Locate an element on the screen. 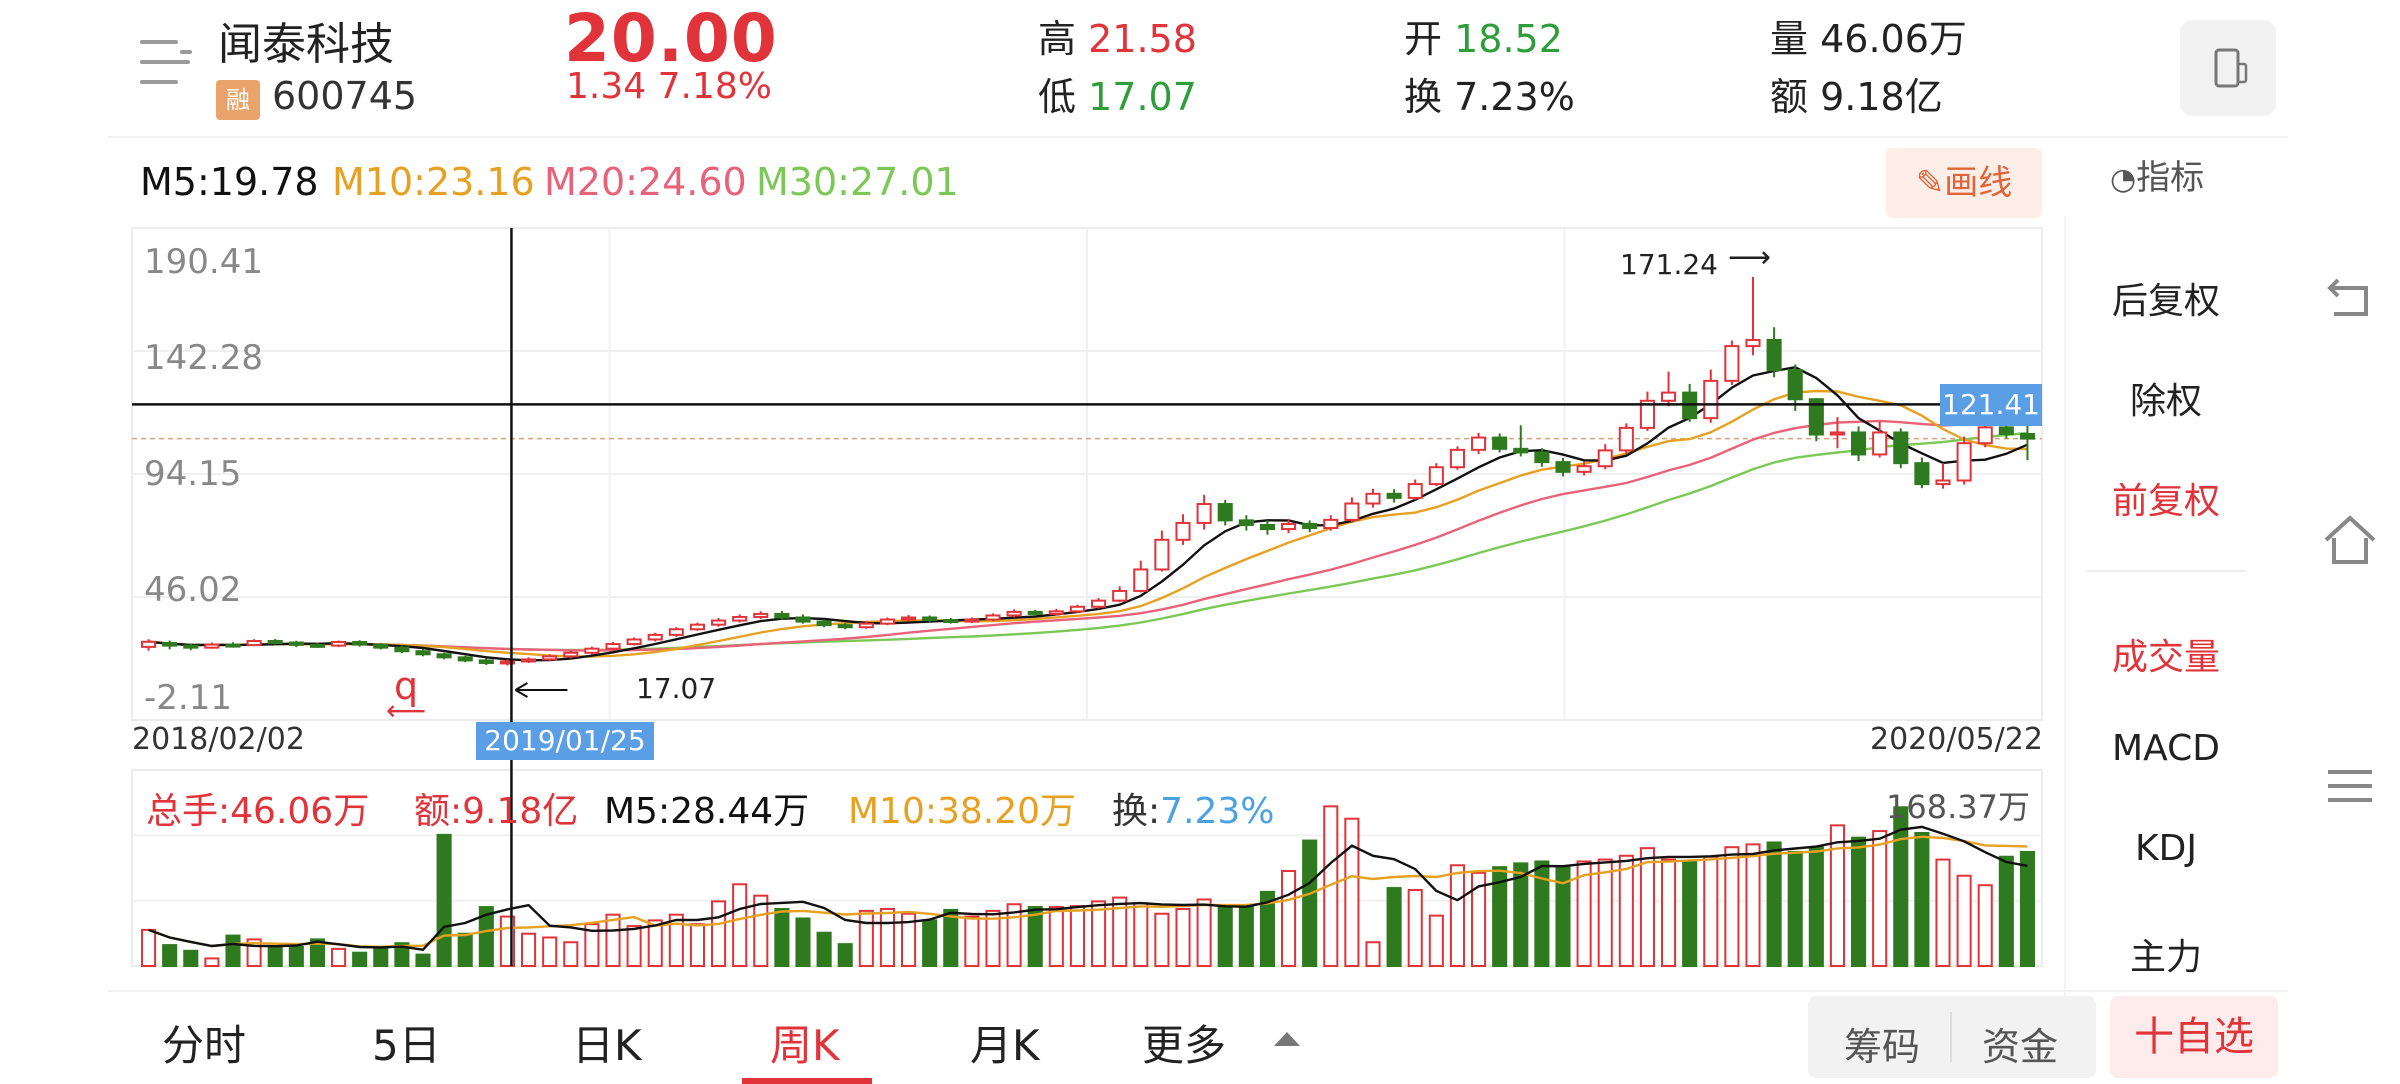 This screenshot has width=2400, height=1084. tab-daily-k: 日K is located at coordinates (607, 1045).